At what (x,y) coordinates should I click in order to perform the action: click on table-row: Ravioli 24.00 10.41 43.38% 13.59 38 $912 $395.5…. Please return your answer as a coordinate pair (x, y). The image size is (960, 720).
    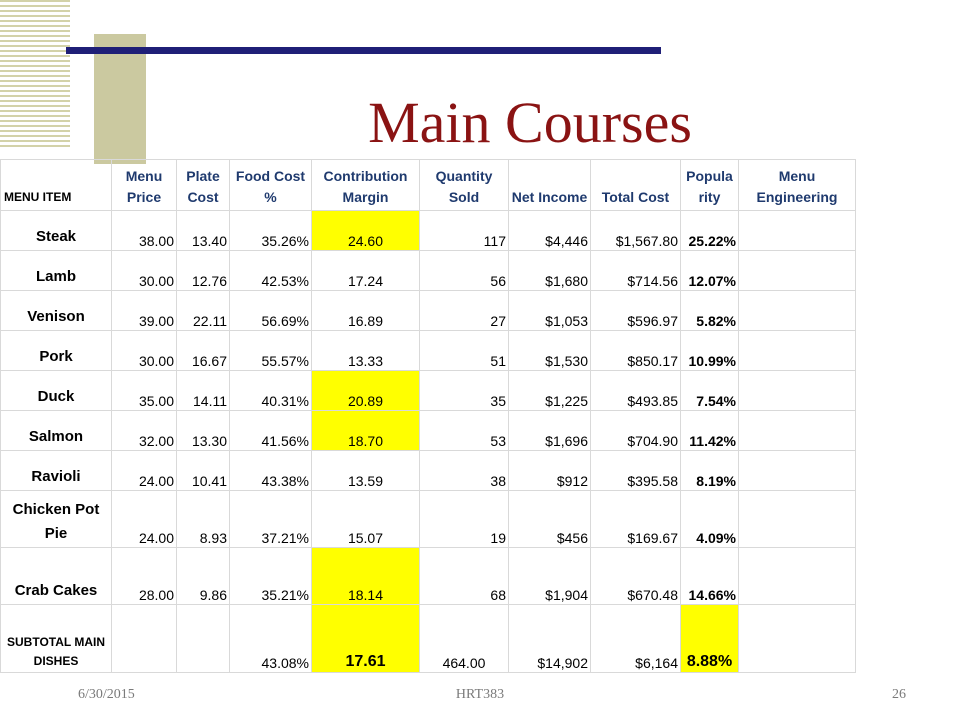
    Looking at the image, I should click on (428, 470).